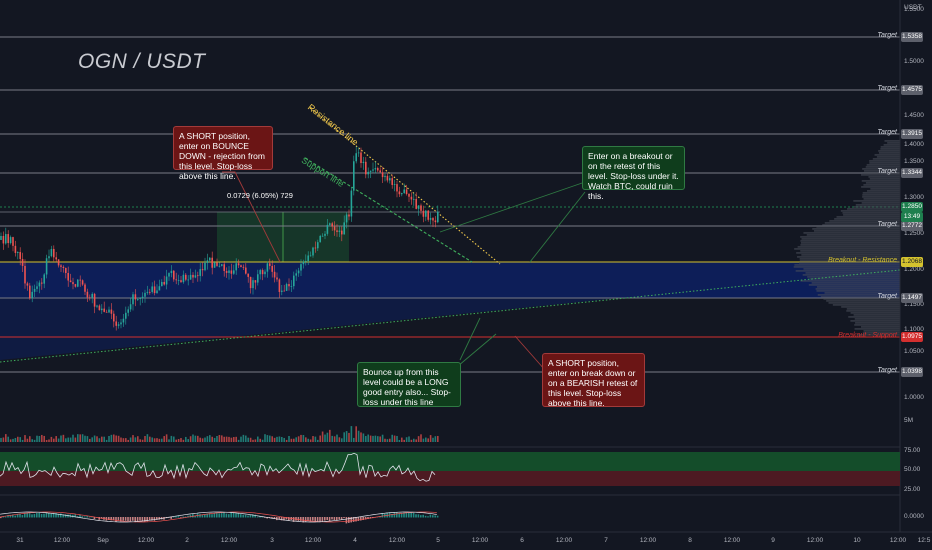 This screenshot has width=932, height=550. I want to click on current-price-badge: 1.2850, so click(912, 207).